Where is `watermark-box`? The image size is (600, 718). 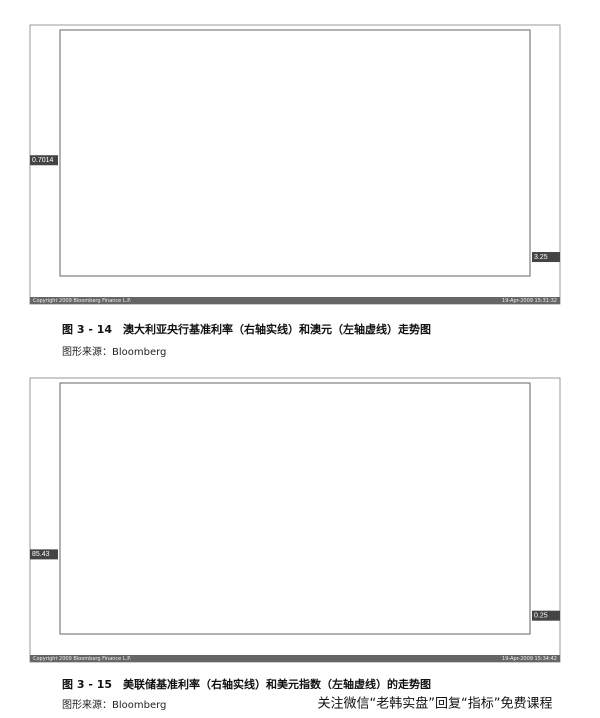 watermark-box is located at coordinates (435, 703).